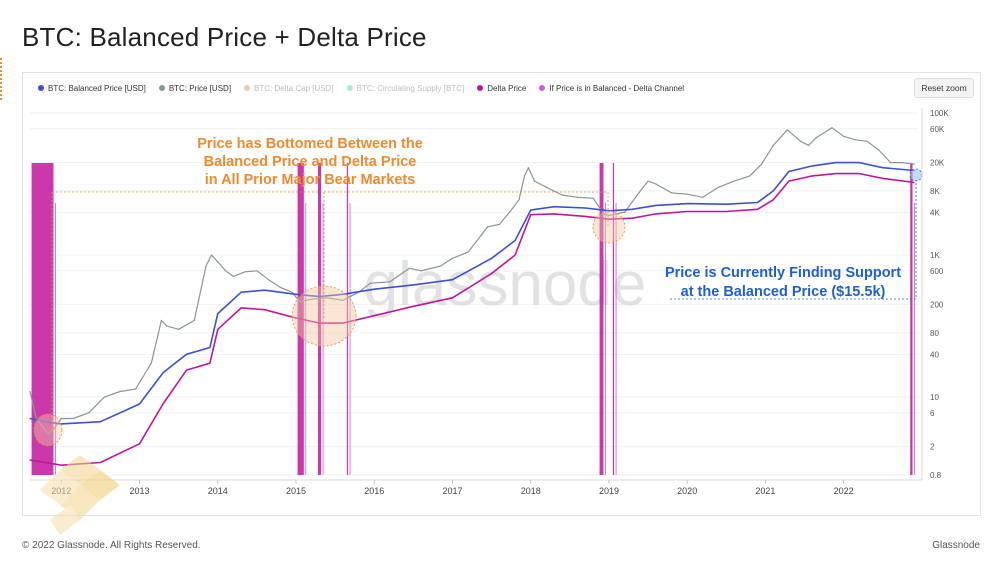 Image resolution: width=1000 pixels, height=575 pixels. What do you see at coordinates (956, 545) in the screenshot?
I see `brand-text: Glassnode` at bounding box center [956, 545].